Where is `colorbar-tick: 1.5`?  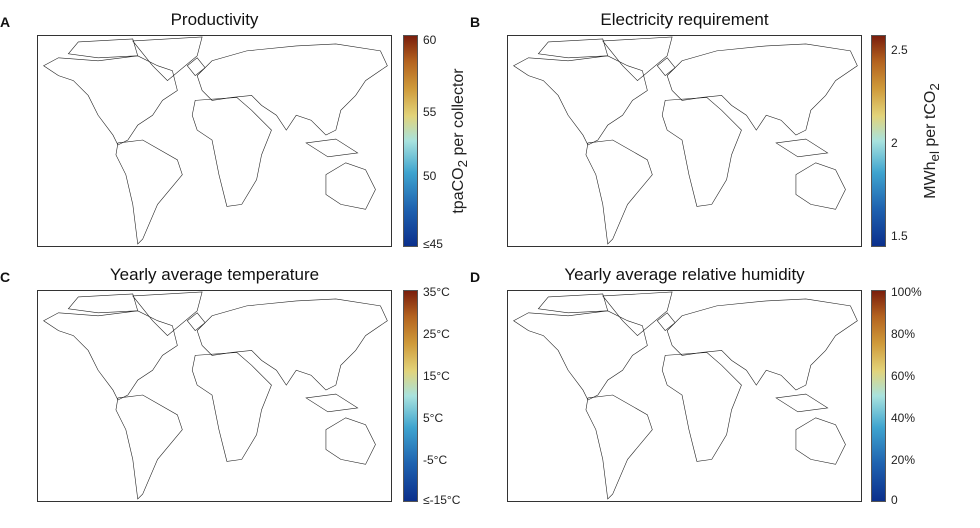
colorbar-tick: 1.5 is located at coordinates (899, 236).